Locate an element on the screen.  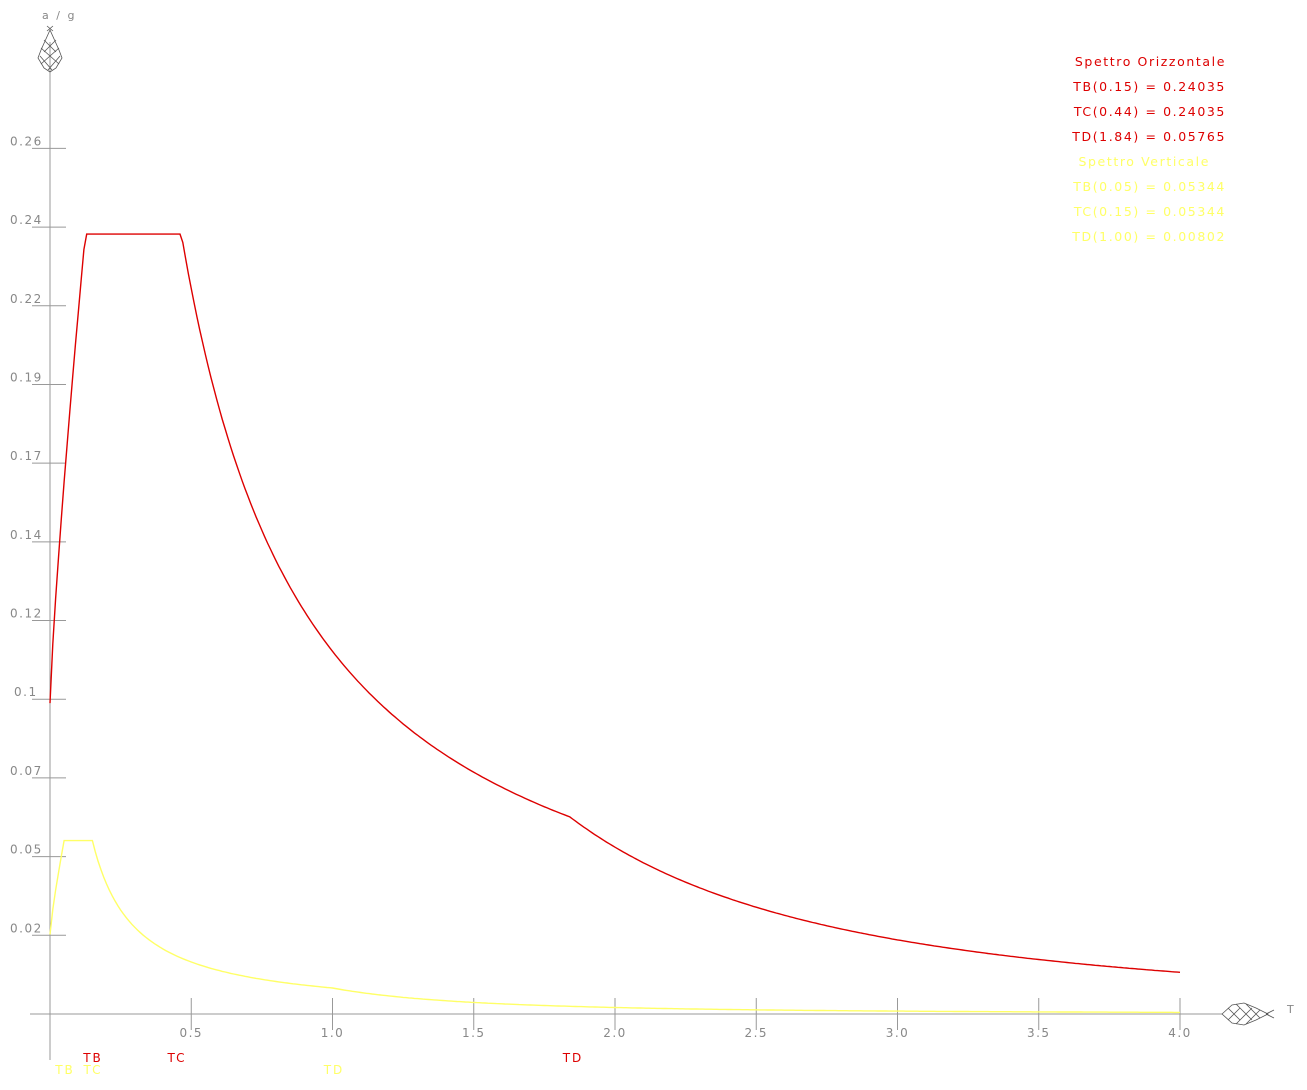
y-tick-label: 0.12 is located at coordinates (26, 614).